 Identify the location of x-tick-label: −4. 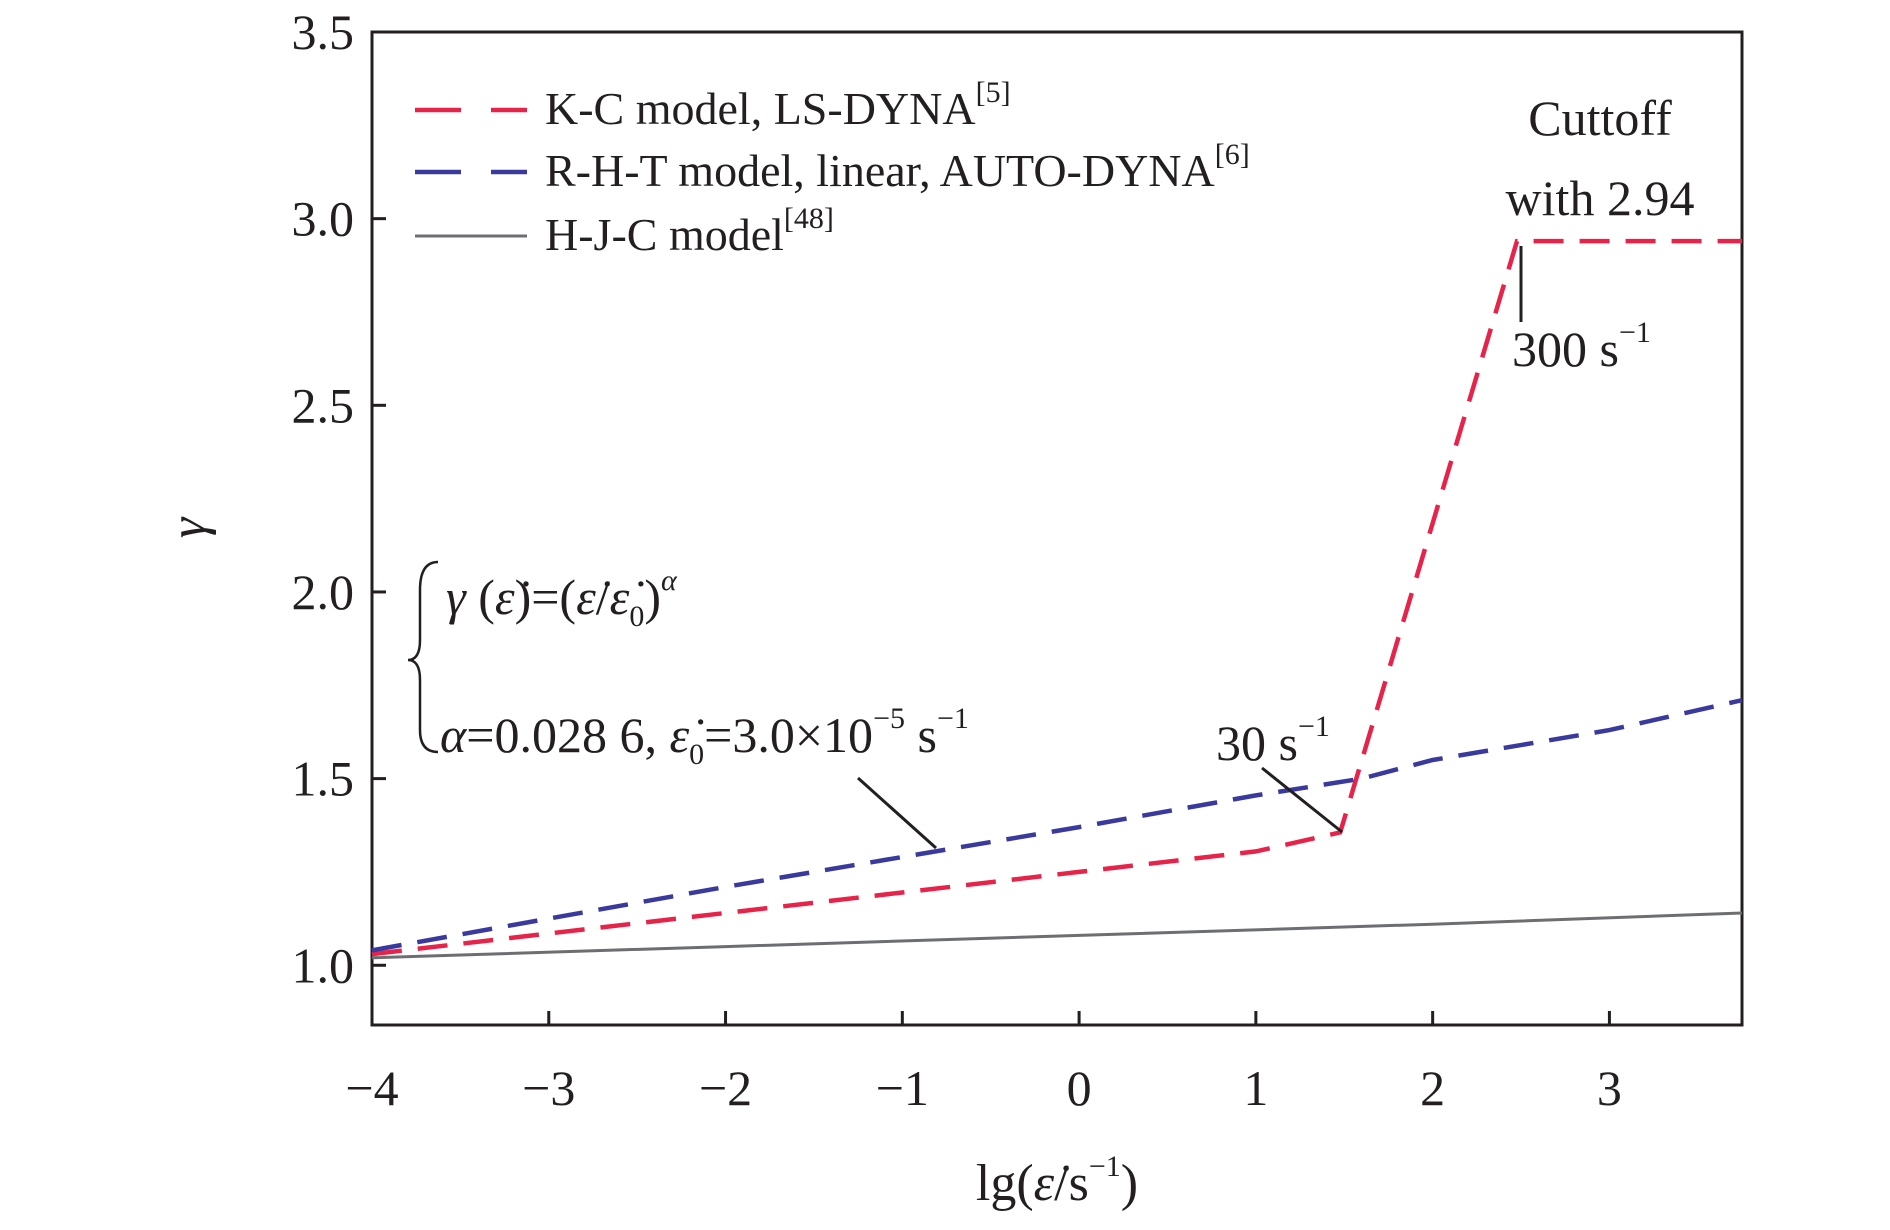
(371, 1088).